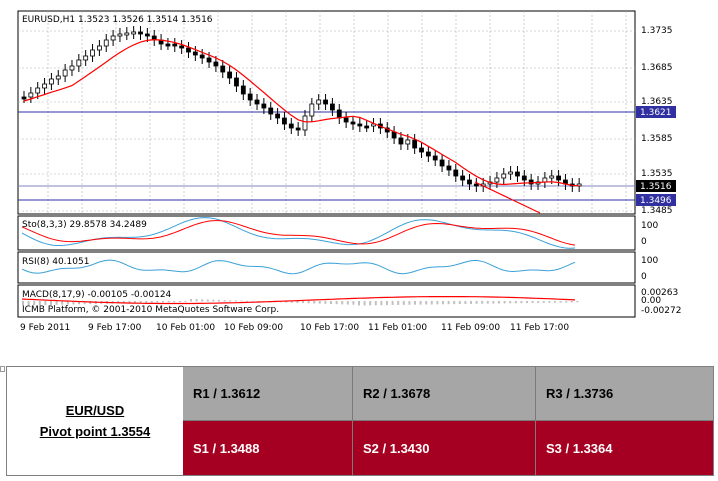 Image resolution: width=718 pixels, height=481 pixels. What do you see at coordinates (117, 20) in the screenshot?
I see `chart-header: EURUSD,H1 1.3523 1.3526 1.3514 1.3516` at bounding box center [117, 20].